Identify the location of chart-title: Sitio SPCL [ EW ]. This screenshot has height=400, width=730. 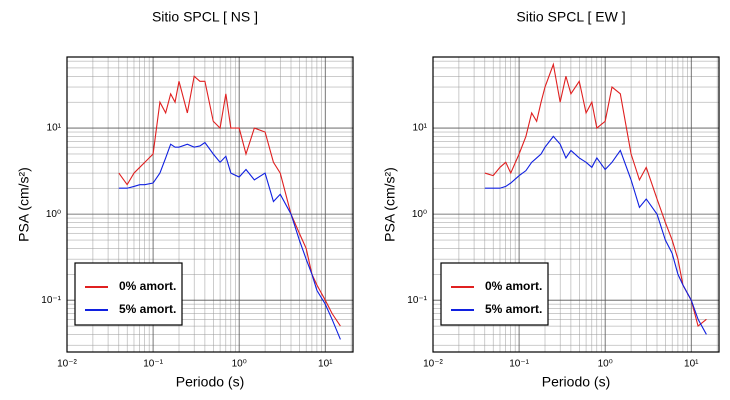
(570, 17).